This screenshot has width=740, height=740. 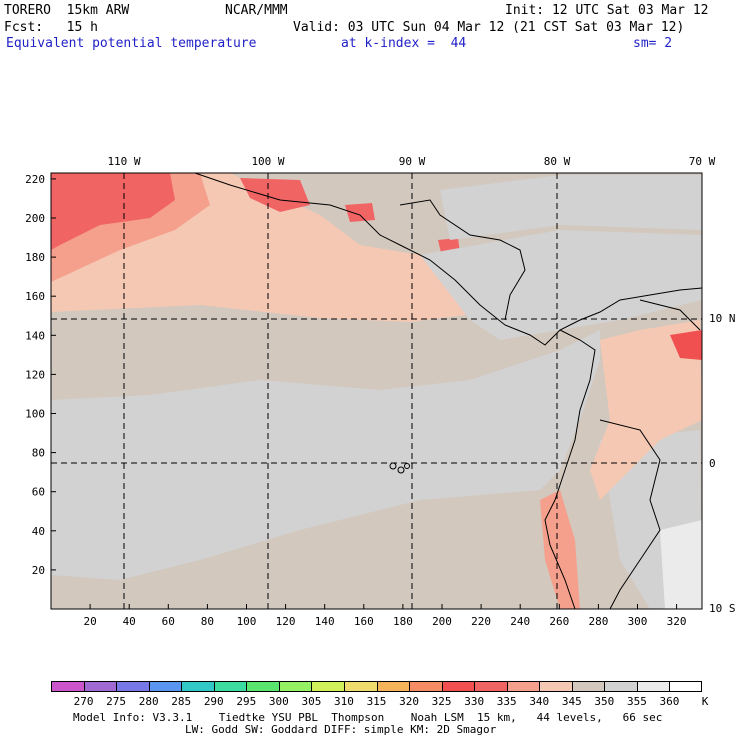 I want to click on colorbar-label: 345, so click(x=571, y=701).